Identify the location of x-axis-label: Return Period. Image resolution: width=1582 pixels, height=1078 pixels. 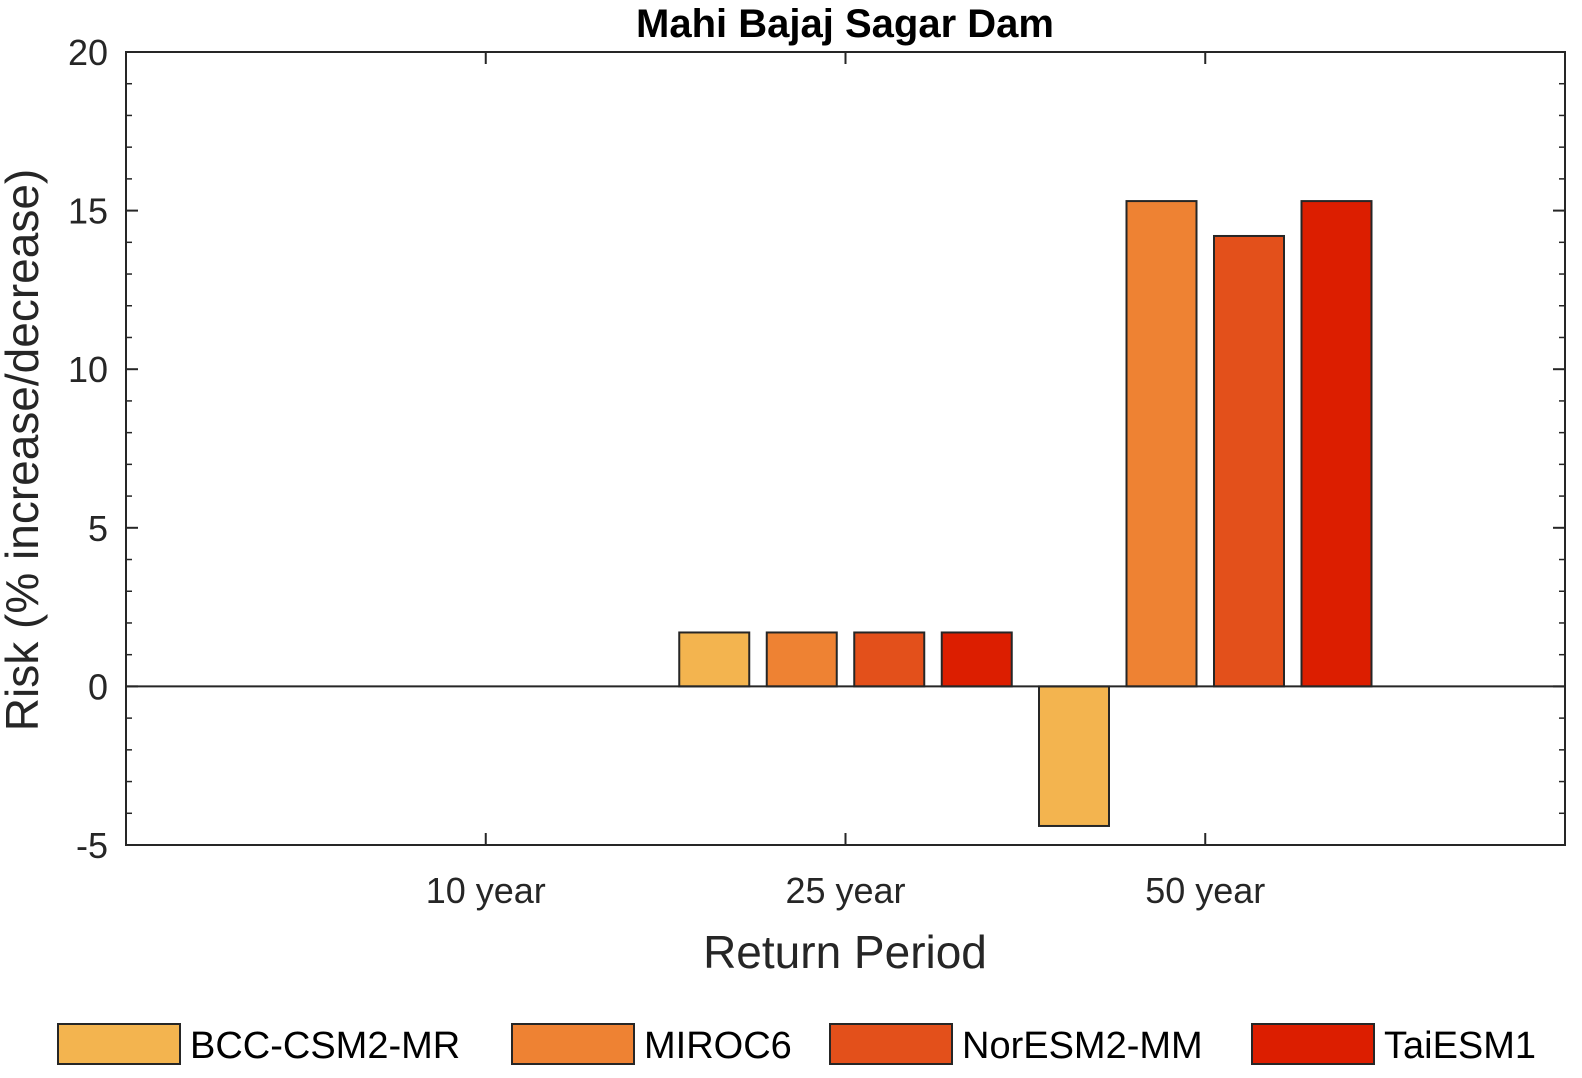
(845, 952).